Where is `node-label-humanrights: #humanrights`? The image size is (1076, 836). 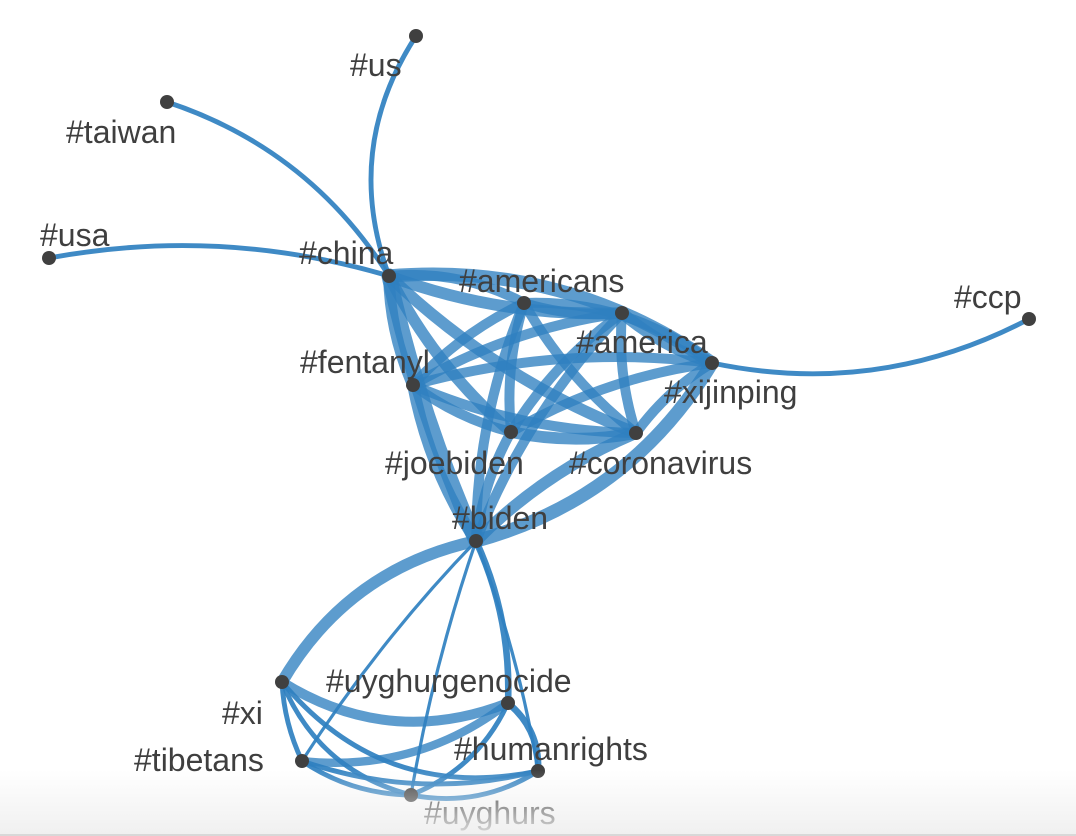
node-label-humanrights: #humanrights is located at coordinates (551, 749).